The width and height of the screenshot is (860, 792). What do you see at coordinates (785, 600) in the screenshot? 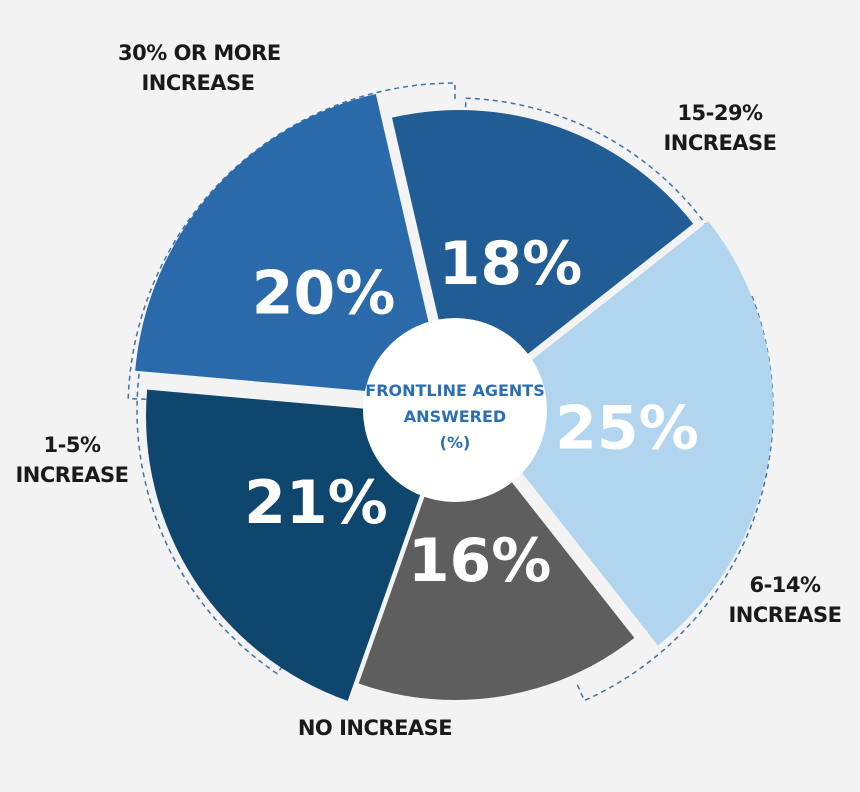
I see `category-label-6-14: 6-14% INCREASE` at bounding box center [785, 600].